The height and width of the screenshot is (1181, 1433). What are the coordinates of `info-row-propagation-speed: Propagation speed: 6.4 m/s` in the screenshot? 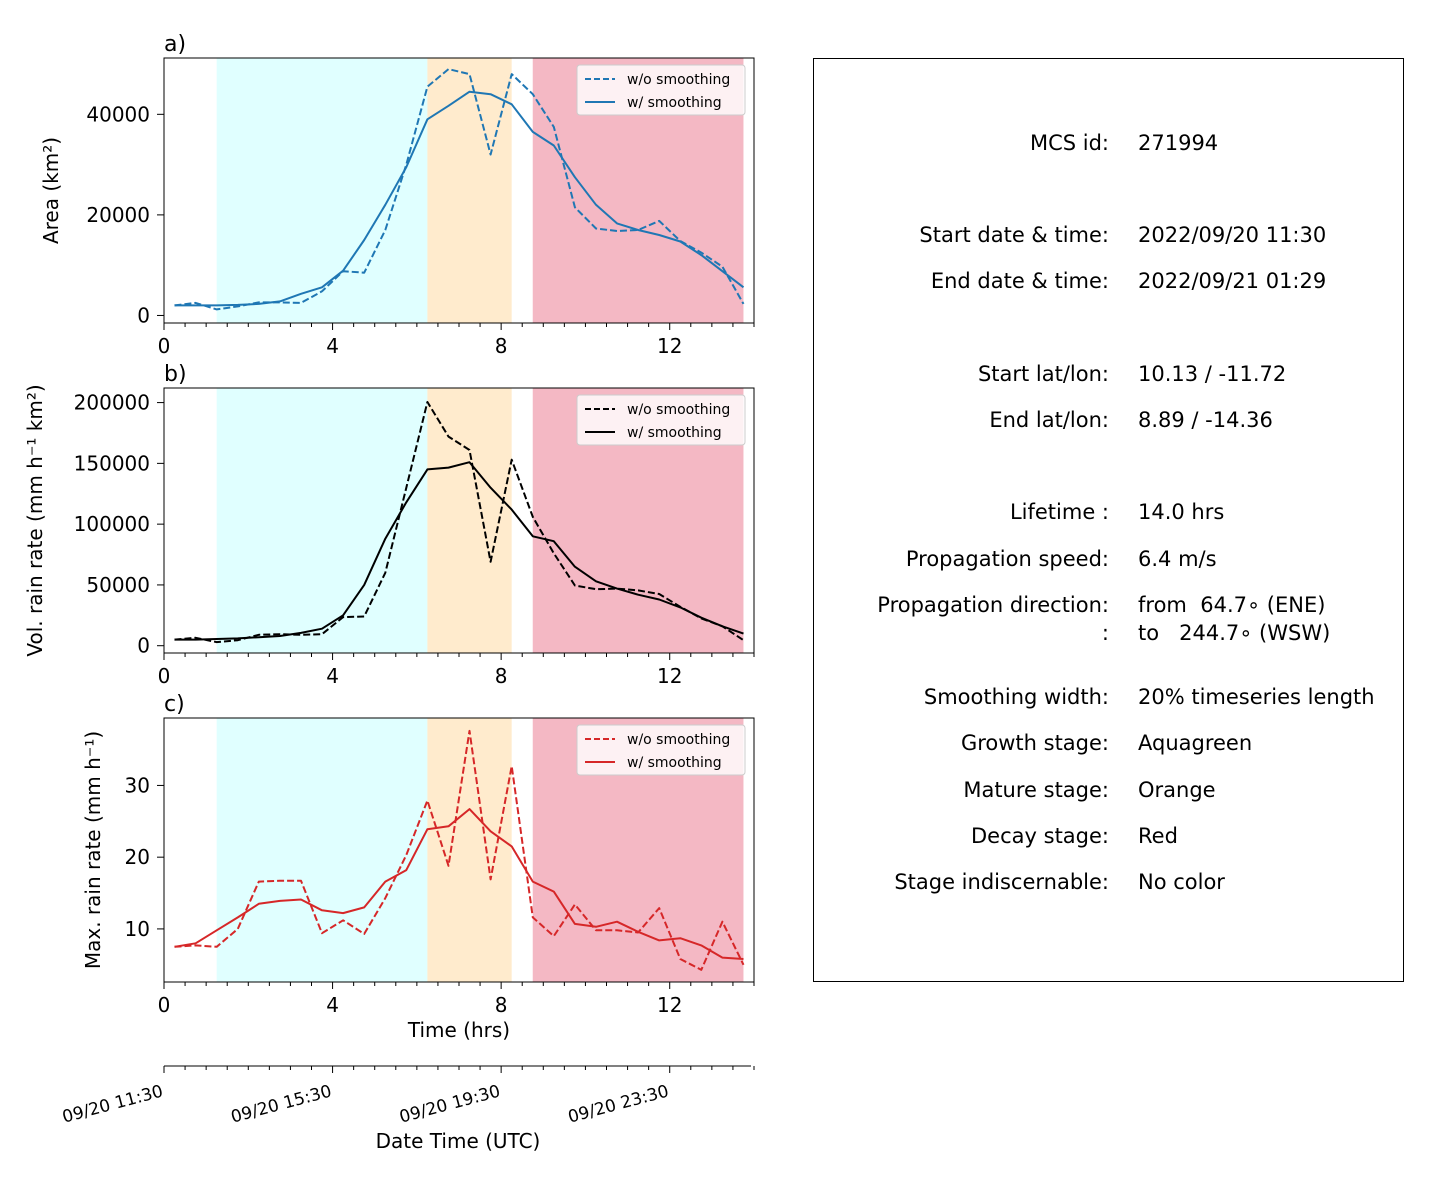 It's located at (1109, 562).